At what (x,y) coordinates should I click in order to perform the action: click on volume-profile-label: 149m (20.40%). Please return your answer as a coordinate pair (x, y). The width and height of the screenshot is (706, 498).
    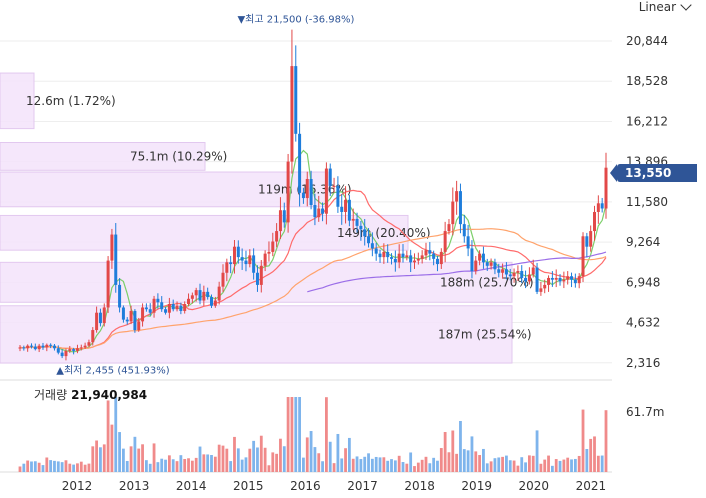
    Looking at the image, I should click on (384, 233).